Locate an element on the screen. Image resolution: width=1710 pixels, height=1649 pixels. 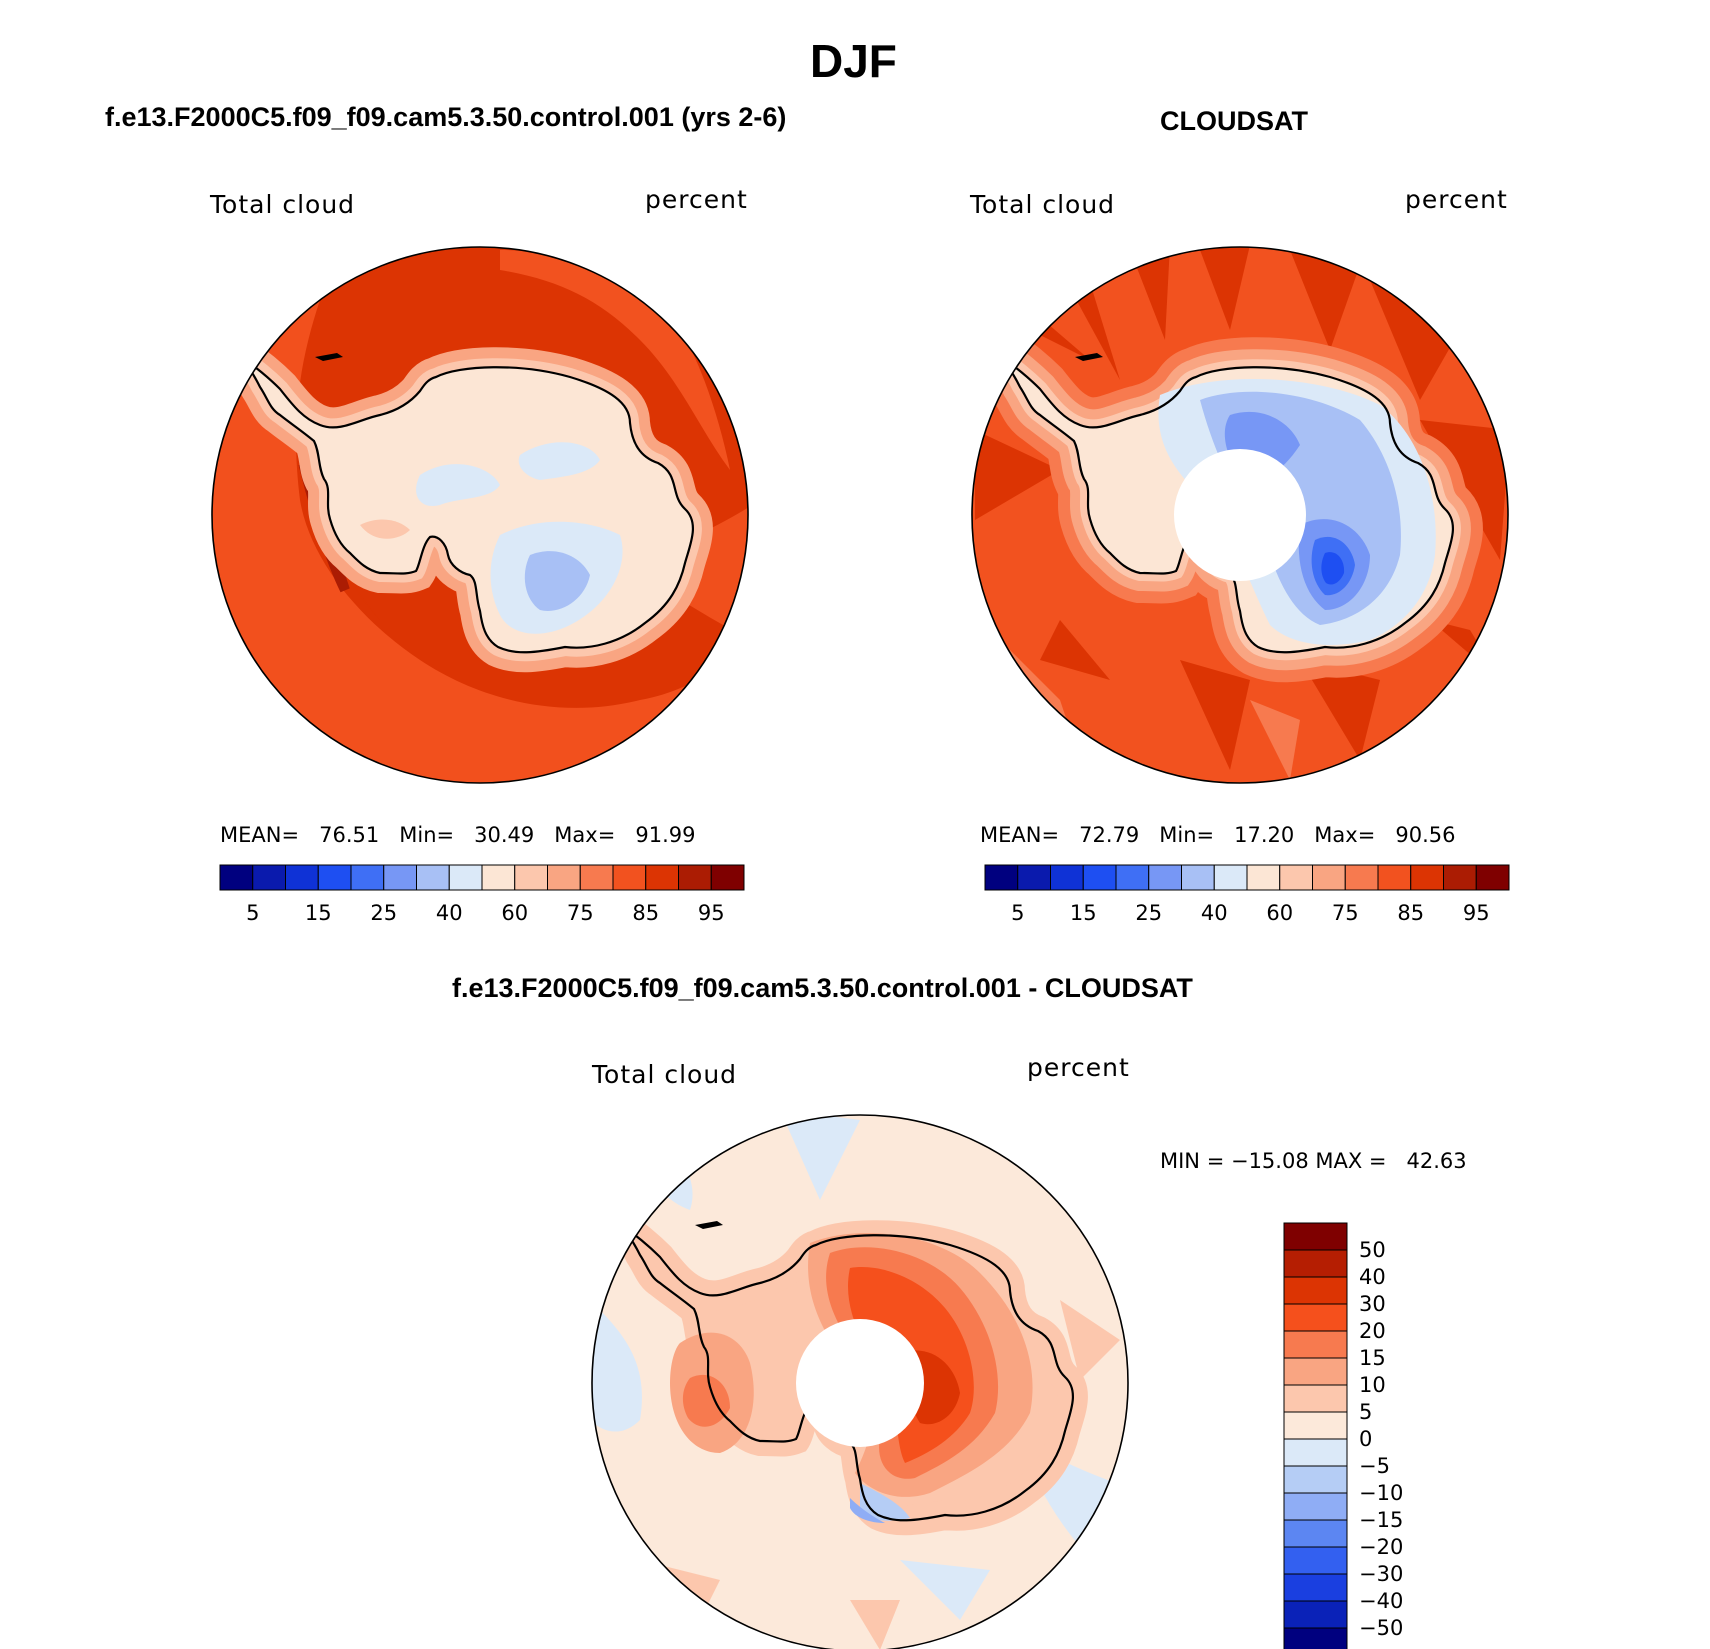
map-diff is located at coordinates (860, 1382).